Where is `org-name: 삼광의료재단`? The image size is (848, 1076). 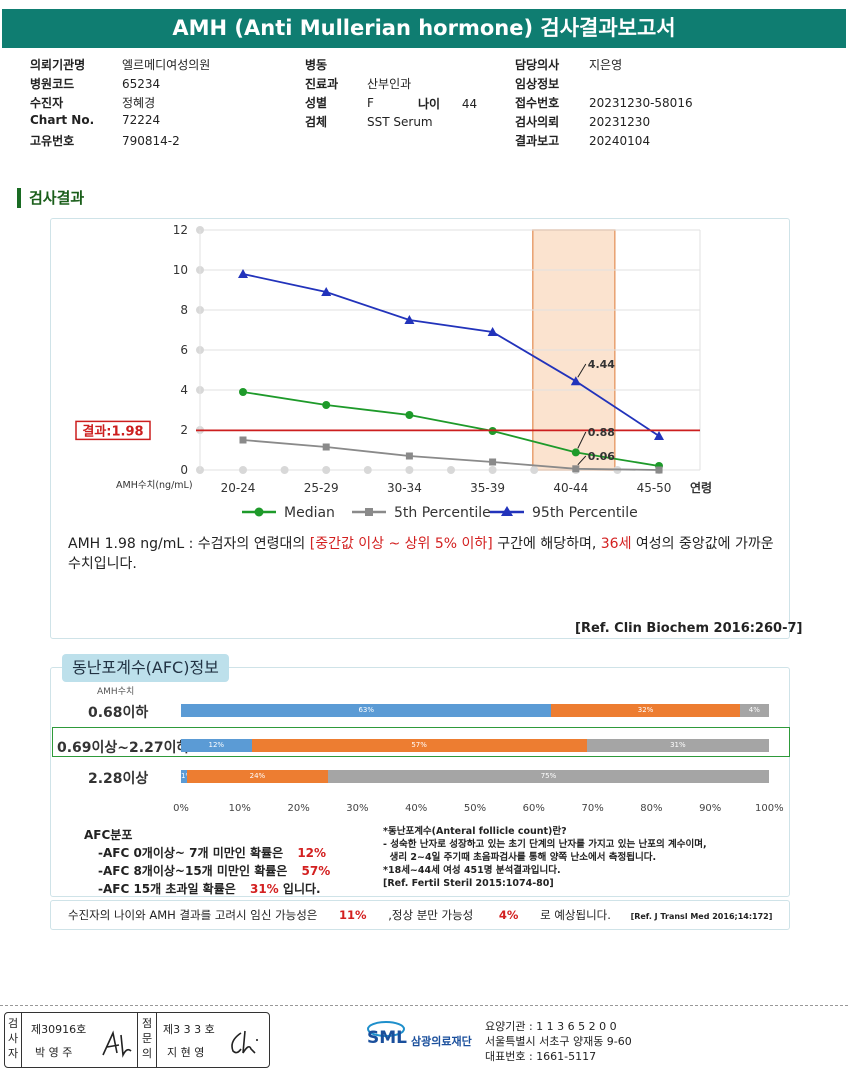
org-name: 삼광의료재단 is located at coordinates (441, 1041).